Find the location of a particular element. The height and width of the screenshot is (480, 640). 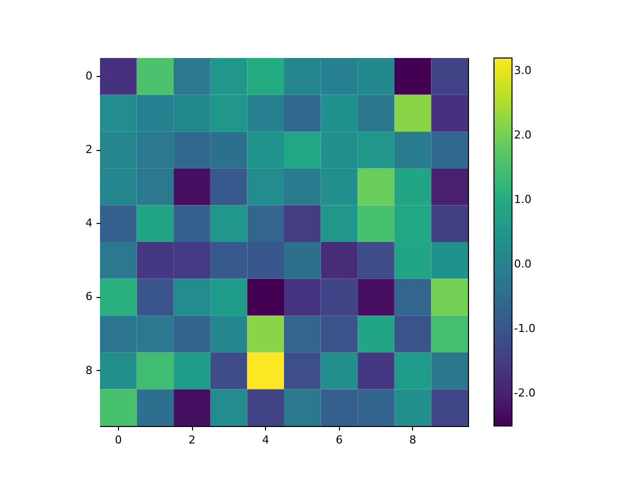

color-bar-label: 1.0 is located at coordinates (523, 199).